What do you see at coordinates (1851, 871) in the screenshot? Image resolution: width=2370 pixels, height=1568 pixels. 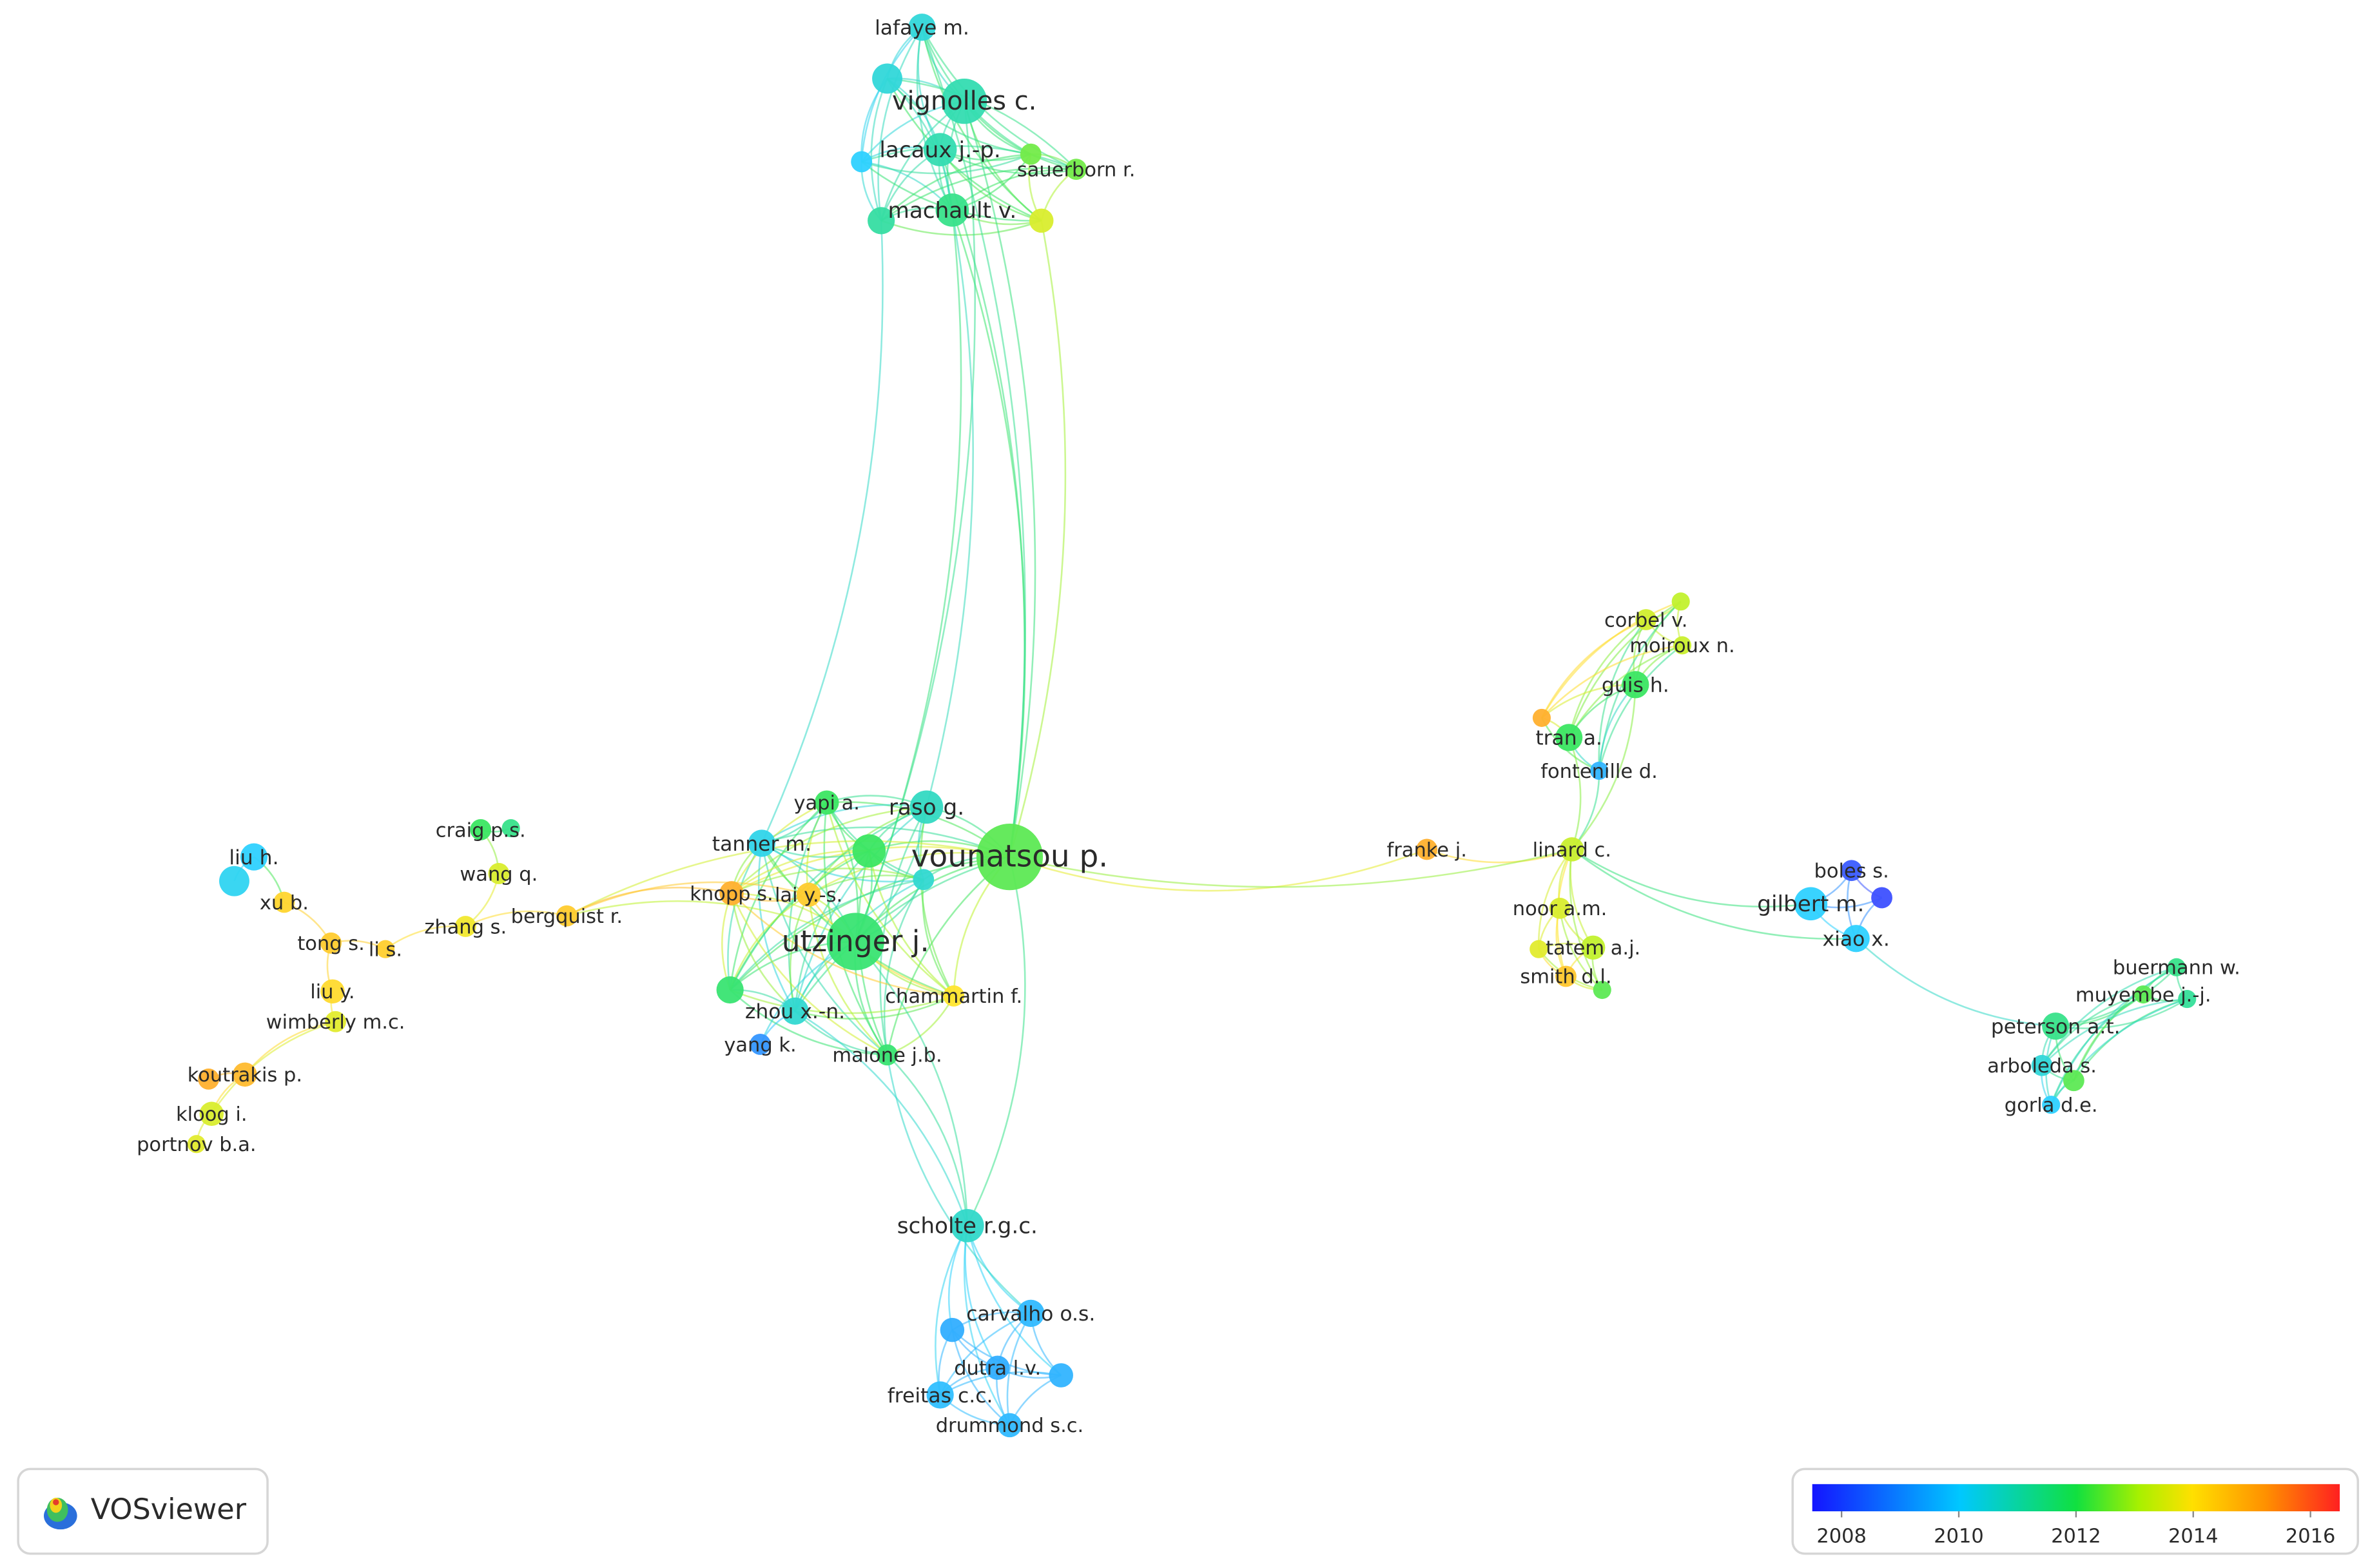 I see `node-label: boles s.` at bounding box center [1851, 871].